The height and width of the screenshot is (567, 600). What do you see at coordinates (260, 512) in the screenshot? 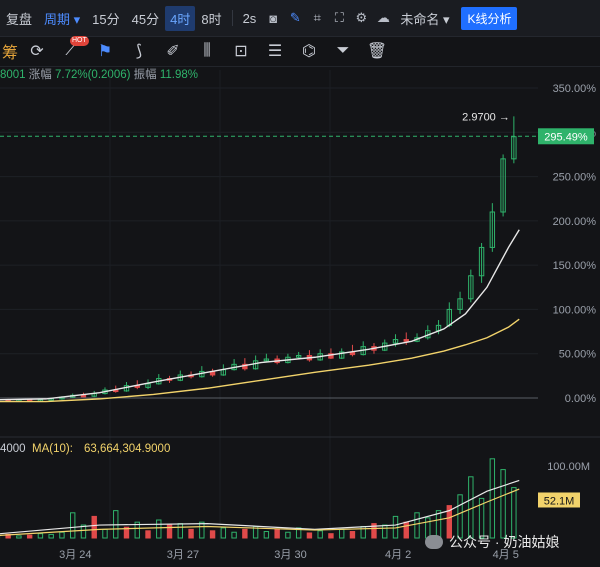
I see `volume-ma-yellow` at bounding box center [260, 512].